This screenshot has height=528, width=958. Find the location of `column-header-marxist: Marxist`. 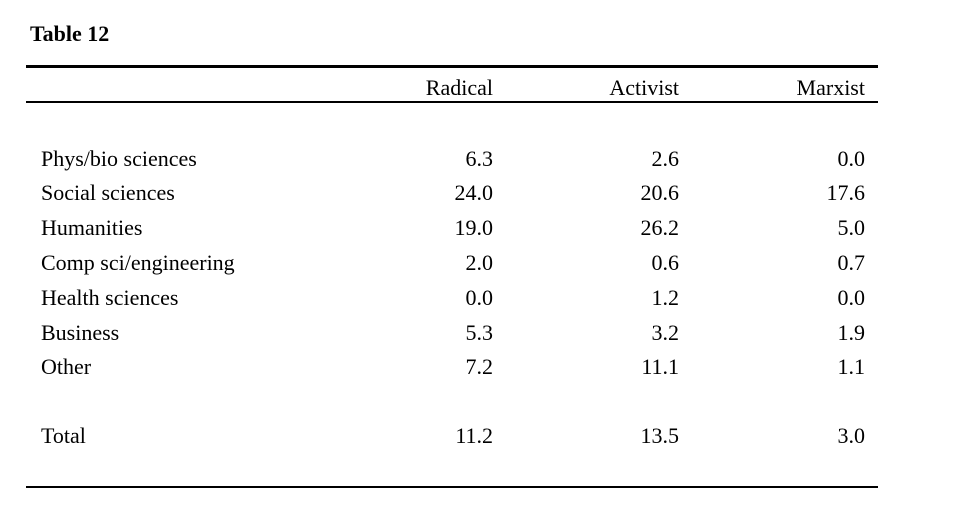

column-header-marxist: Marxist is located at coordinates (830, 87).